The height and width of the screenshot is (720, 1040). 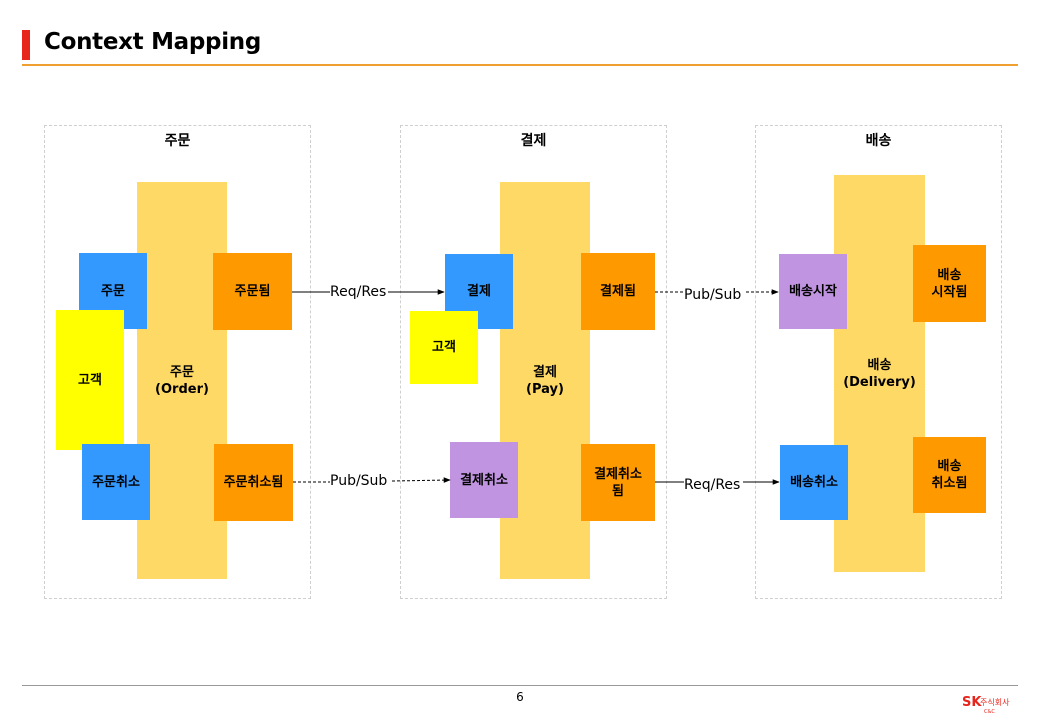 What do you see at coordinates (713, 295) in the screenshot?
I see `label-pay-delivery-pubsub: Pub/Sub` at bounding box center [713, 295].